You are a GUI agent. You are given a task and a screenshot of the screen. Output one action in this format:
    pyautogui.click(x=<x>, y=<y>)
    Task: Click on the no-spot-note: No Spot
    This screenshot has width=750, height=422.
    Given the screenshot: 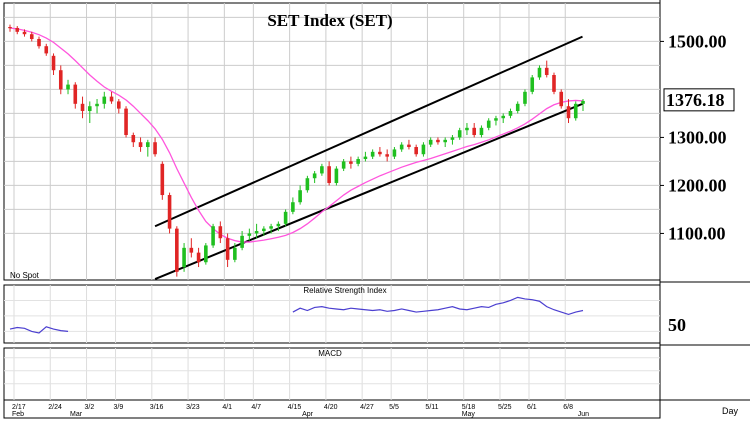 What is the action you would take?
    pyautogui.click(x=25, y=275)
    